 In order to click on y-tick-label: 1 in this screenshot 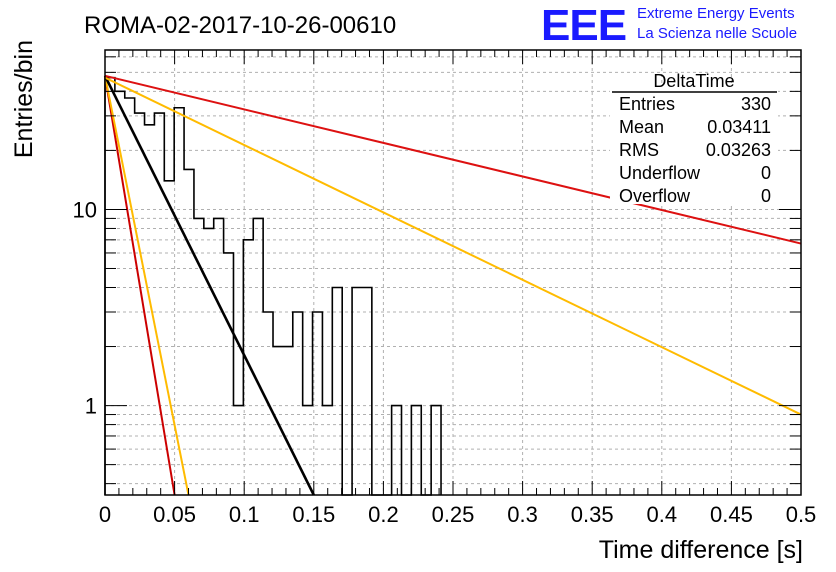, I will do `click(91, 406)`.